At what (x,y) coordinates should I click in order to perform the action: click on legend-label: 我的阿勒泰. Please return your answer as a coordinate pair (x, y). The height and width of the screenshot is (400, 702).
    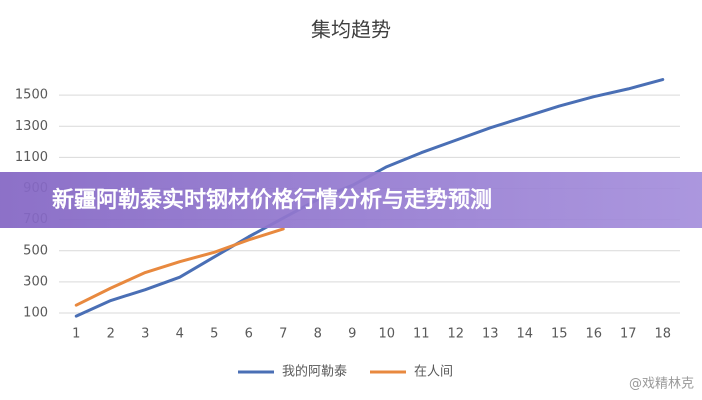
    Looking at the image, I should click on (314, 372).